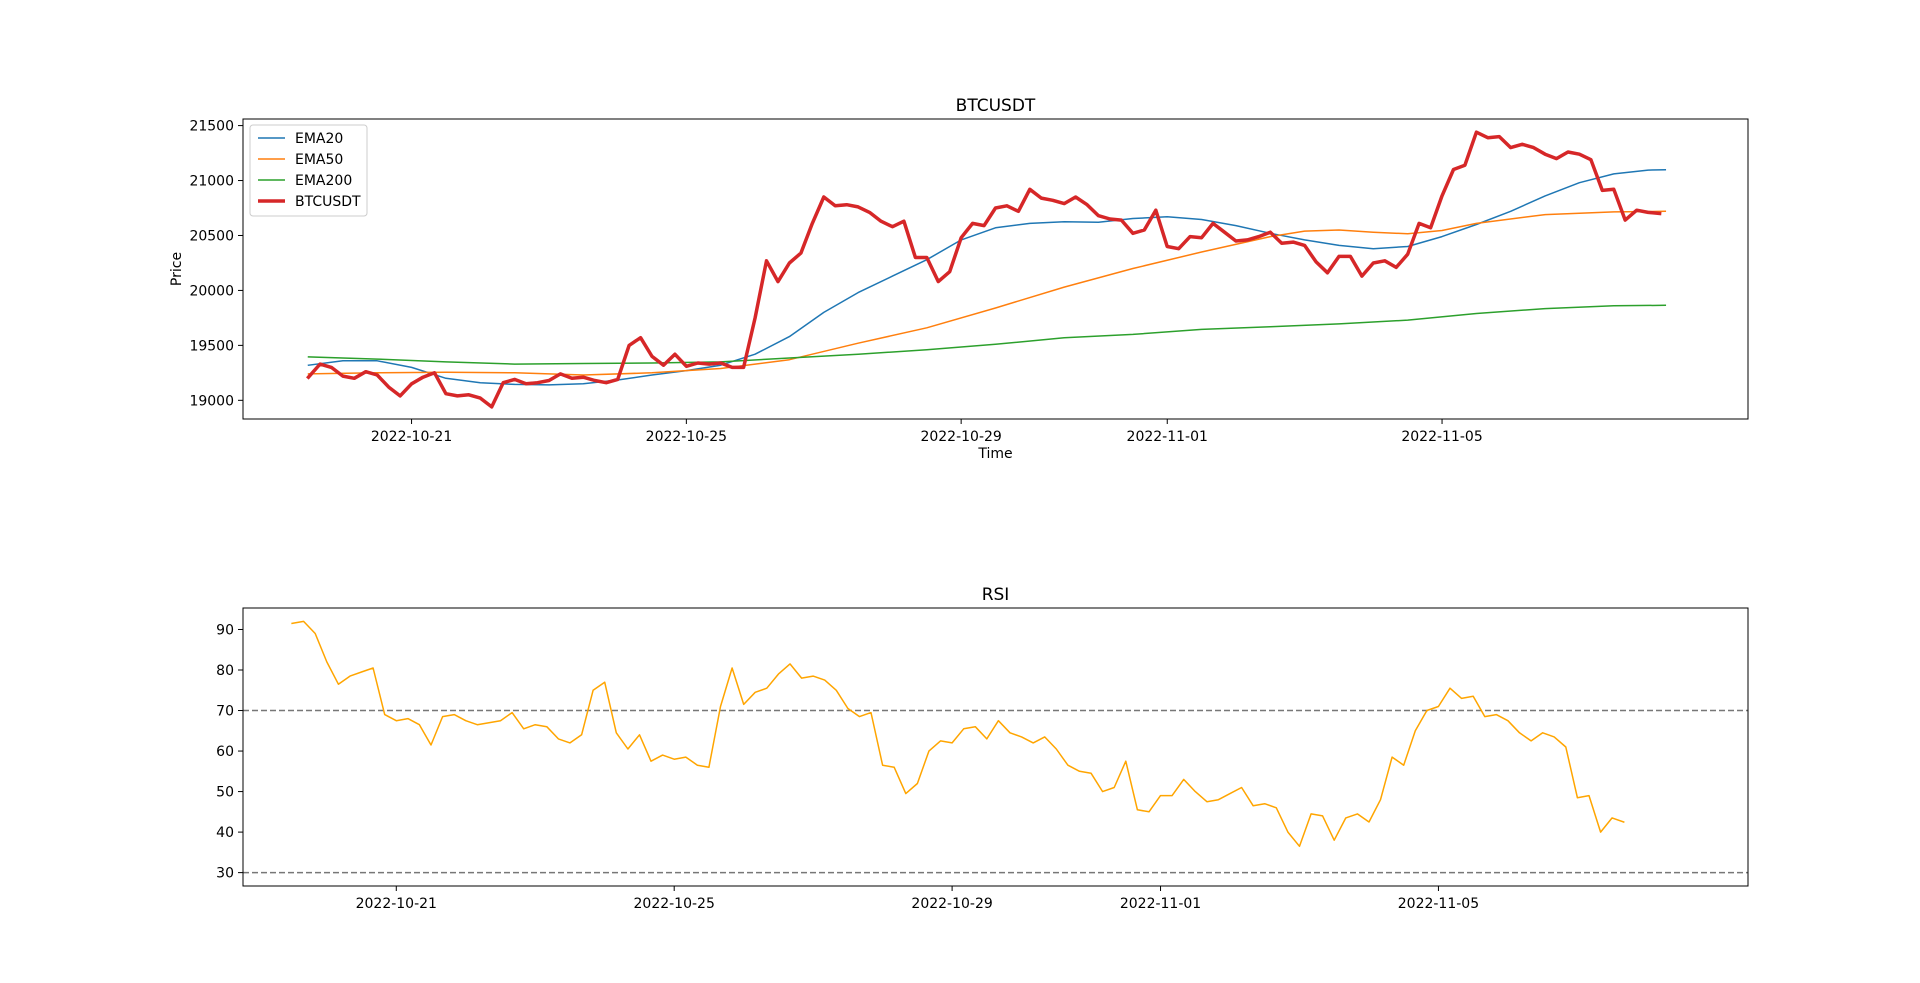 The width and height of the screenshot is (1920, 983). Describe the element at coordinates (211, 127) in the screenshot. I see `y-tick-label: 21500` at that location.